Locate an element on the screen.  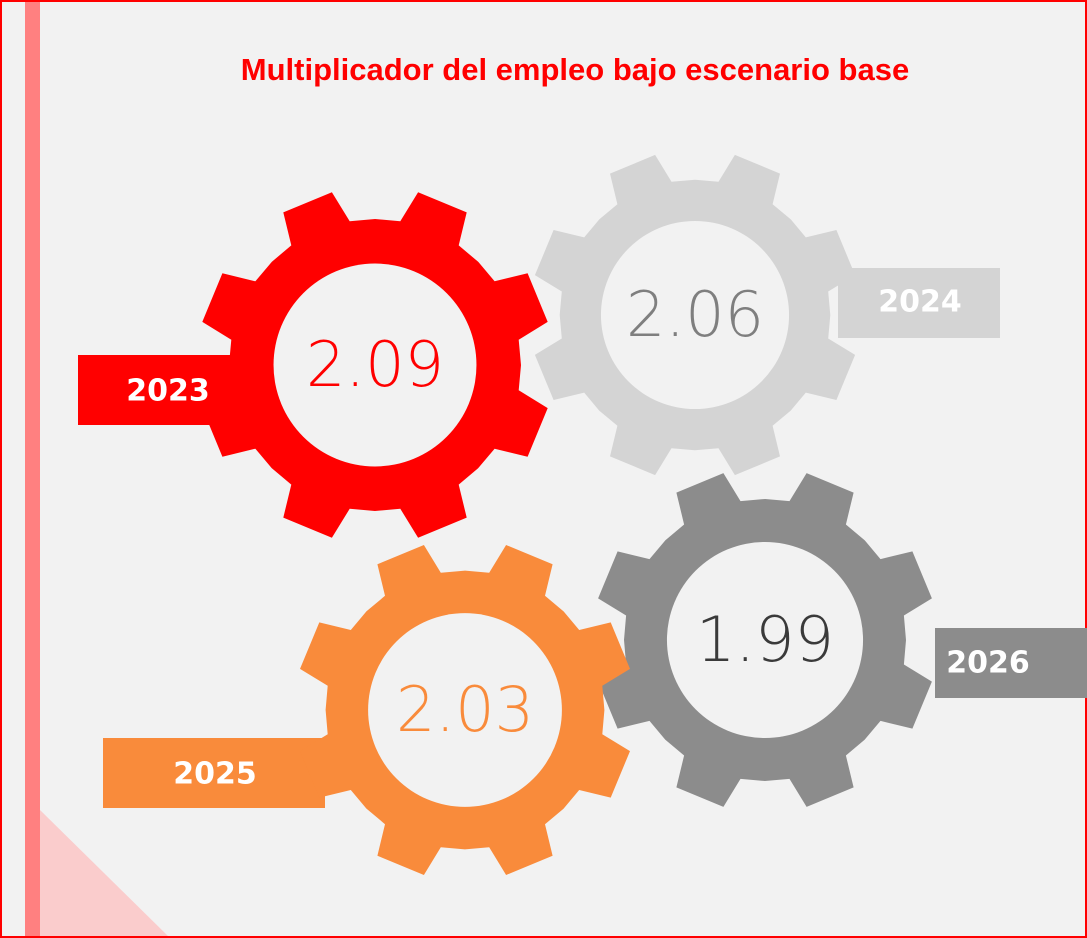
year-label: 2026 is located at coordinates (988, 663).